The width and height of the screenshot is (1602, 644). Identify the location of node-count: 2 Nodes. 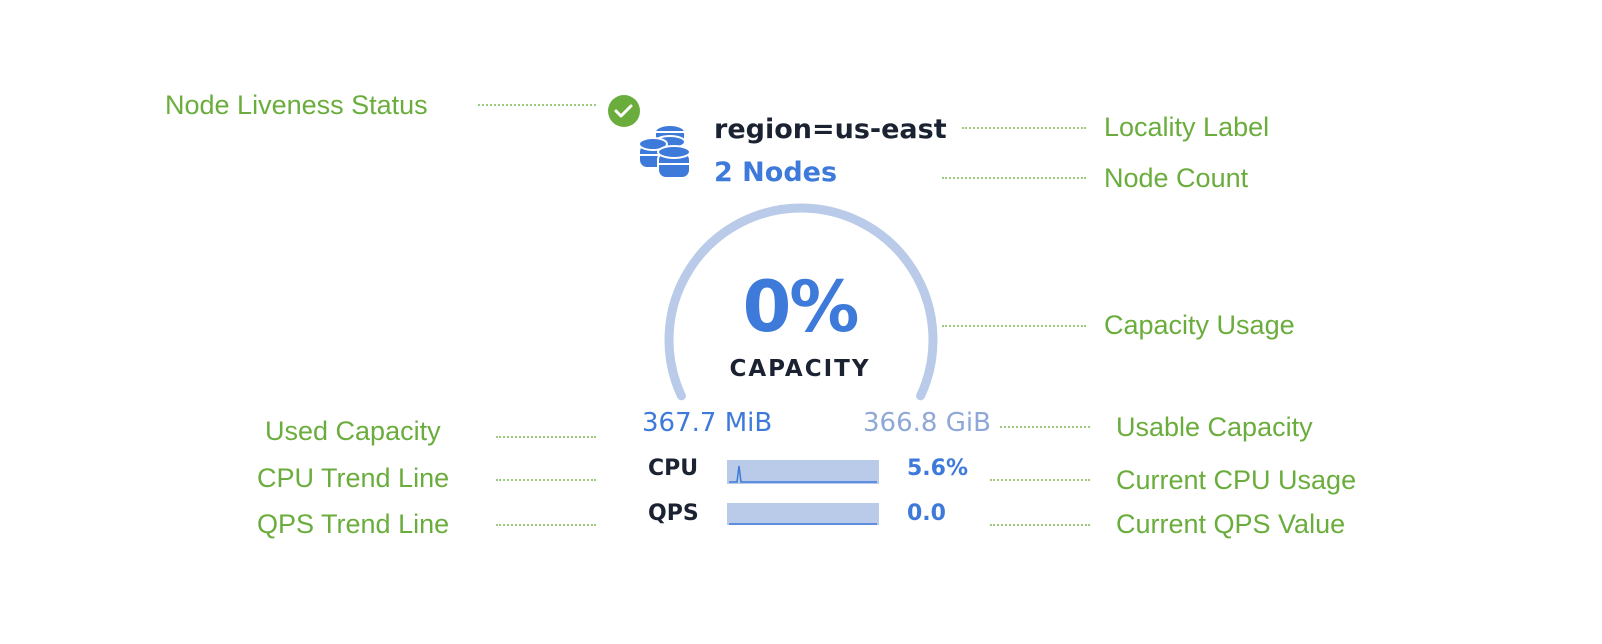
(776, 172).